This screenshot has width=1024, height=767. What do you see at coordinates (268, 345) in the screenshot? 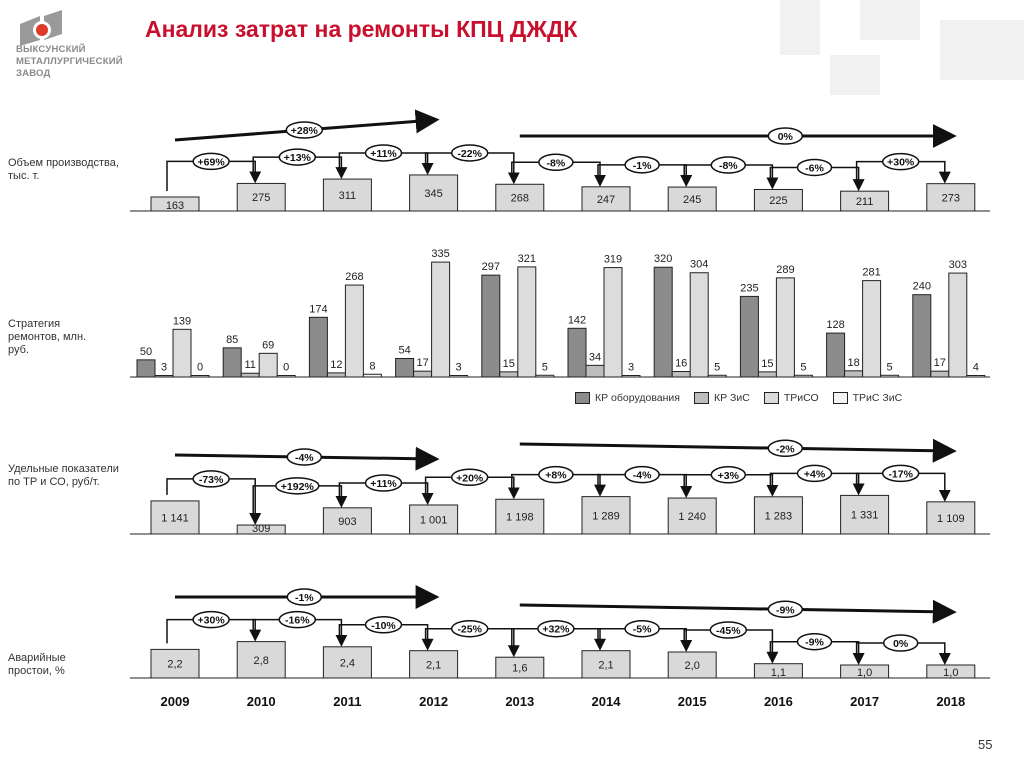
I see `bar-value-label: 69` at bounding box center [268, 345].